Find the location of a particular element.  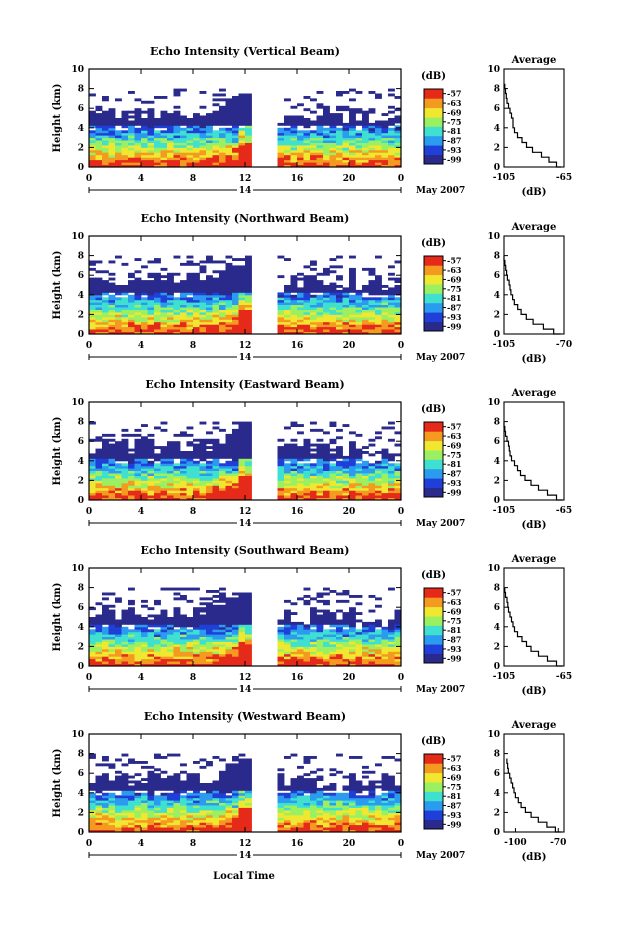

profile-y-tick-label: 2 is located at coordinates (497, 148).